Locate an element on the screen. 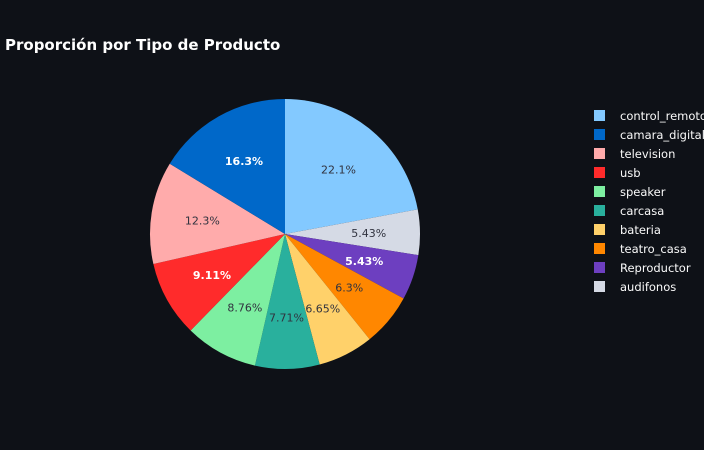  pie-slice-label-speaker: 8.76% is located at coordinates (244, 308).